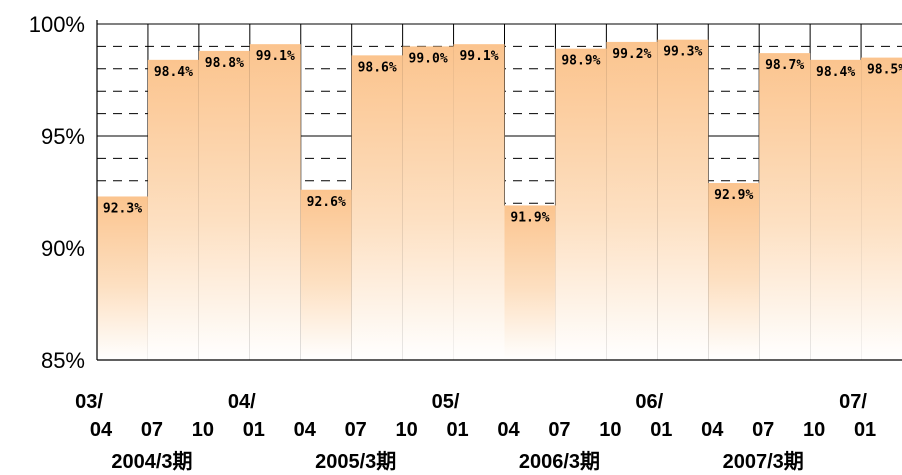  What do you see at coordinates (763, 461) in the screenshot?
I see `fiscal-year-label: 2007/3期` at bounding box center [763, 461].